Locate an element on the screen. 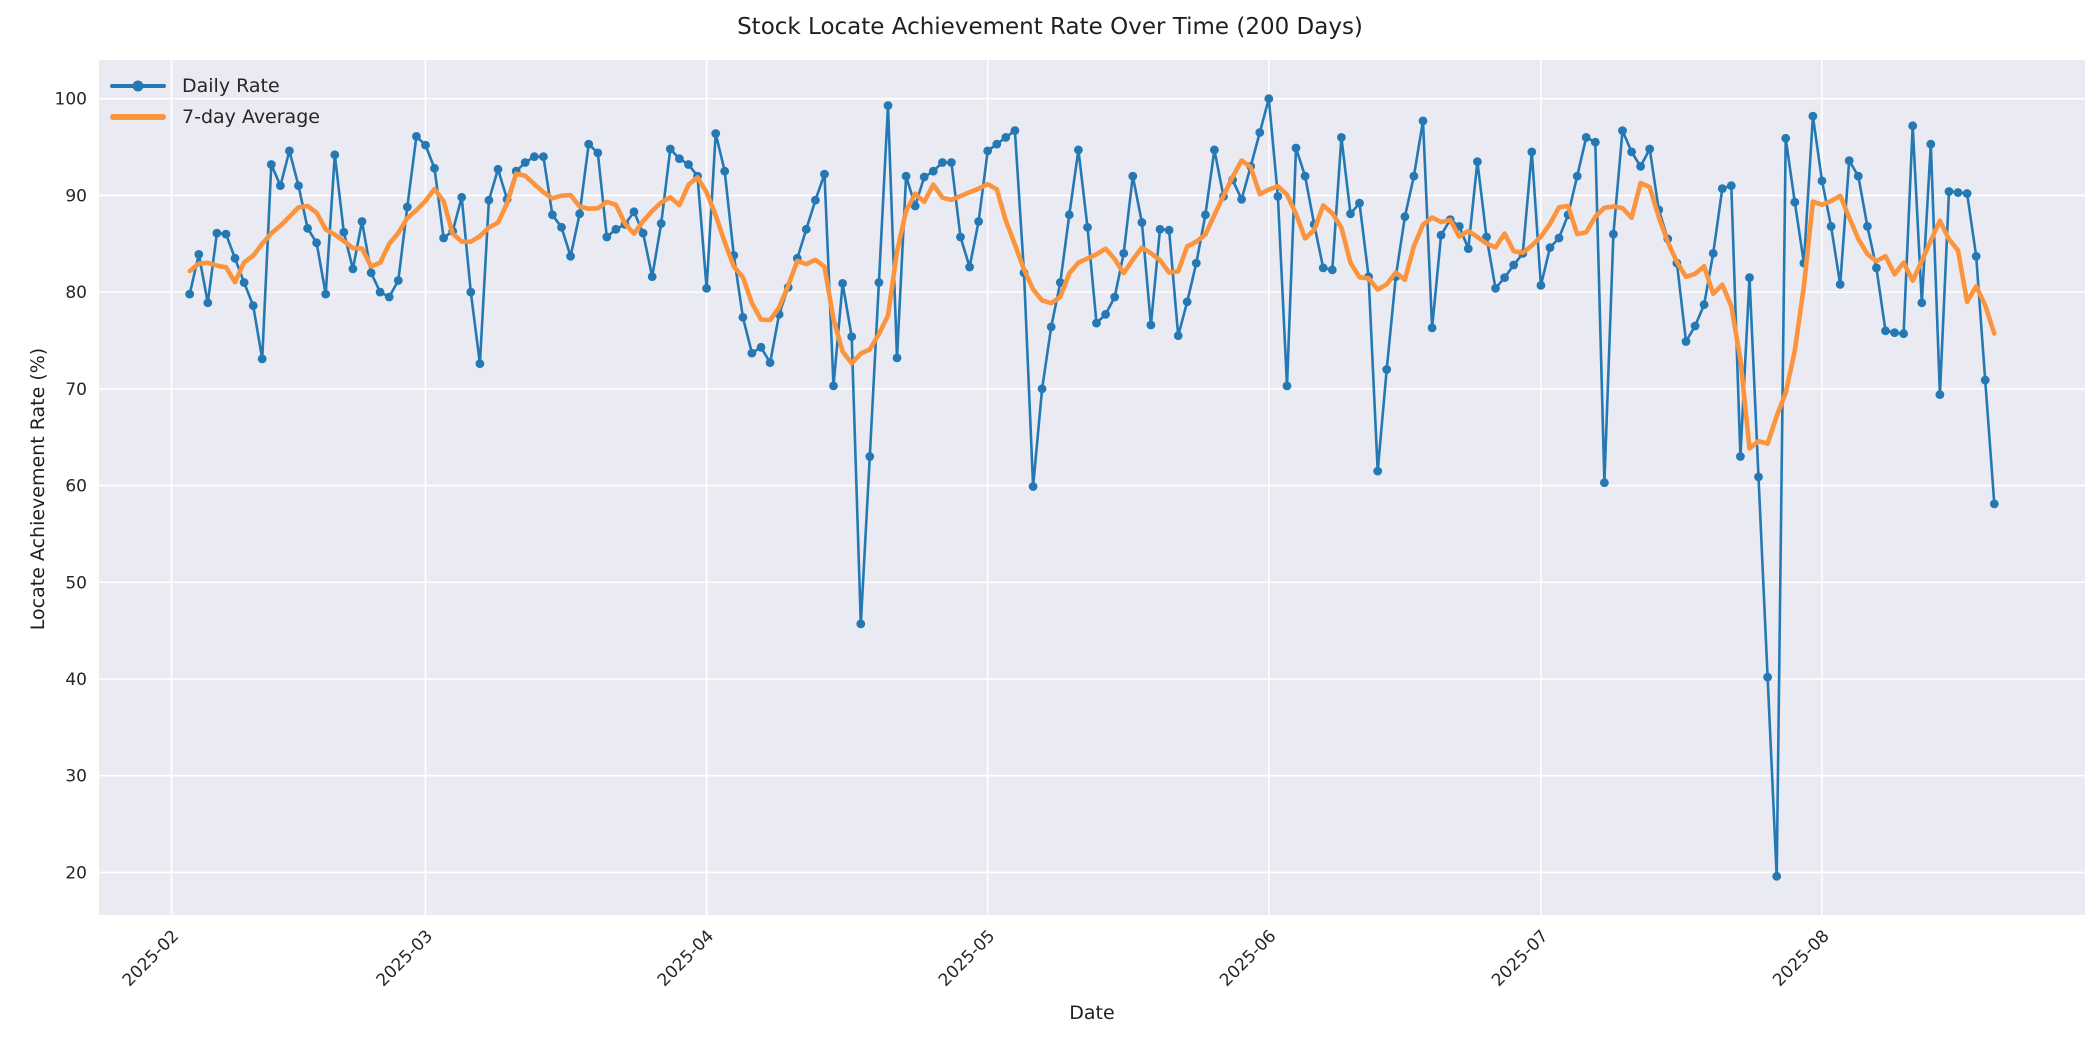 The width and height of the screenshot is (2100, 1054). x-tick-label: 2025-02 is located at coordinates (151, 958).